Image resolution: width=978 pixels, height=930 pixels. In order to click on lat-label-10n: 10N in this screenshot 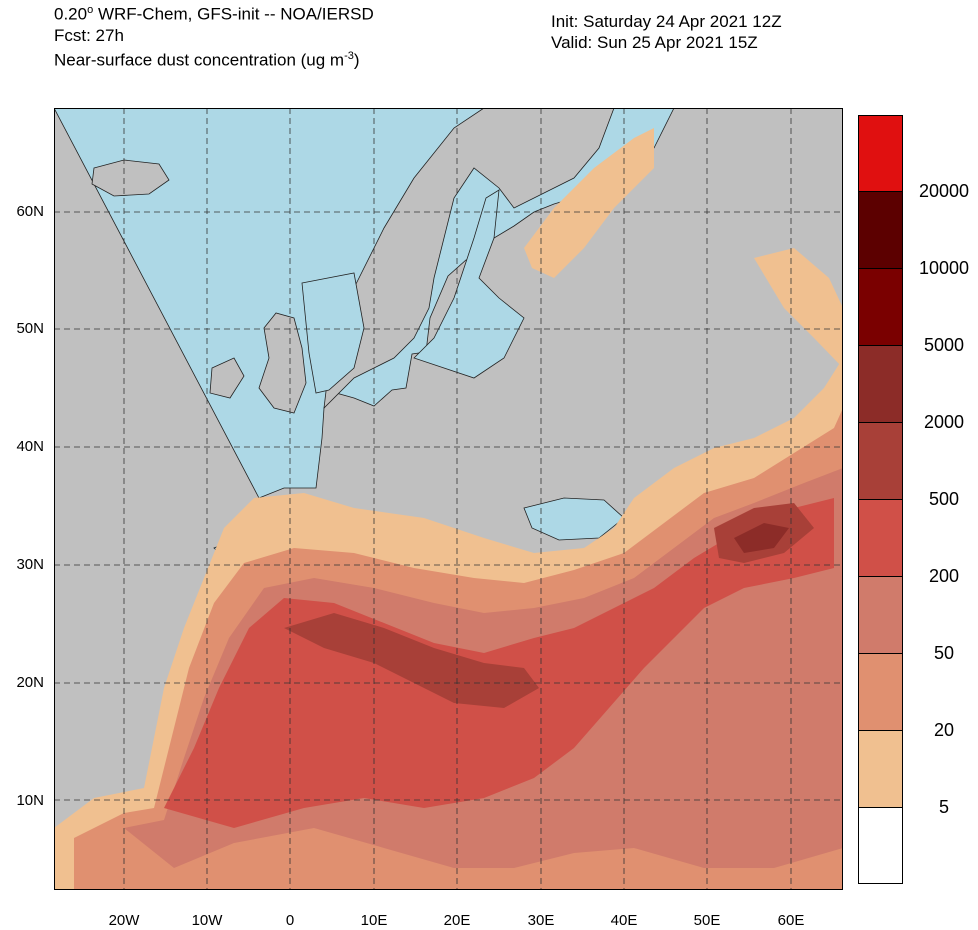, I will do `click(30, 800)`.